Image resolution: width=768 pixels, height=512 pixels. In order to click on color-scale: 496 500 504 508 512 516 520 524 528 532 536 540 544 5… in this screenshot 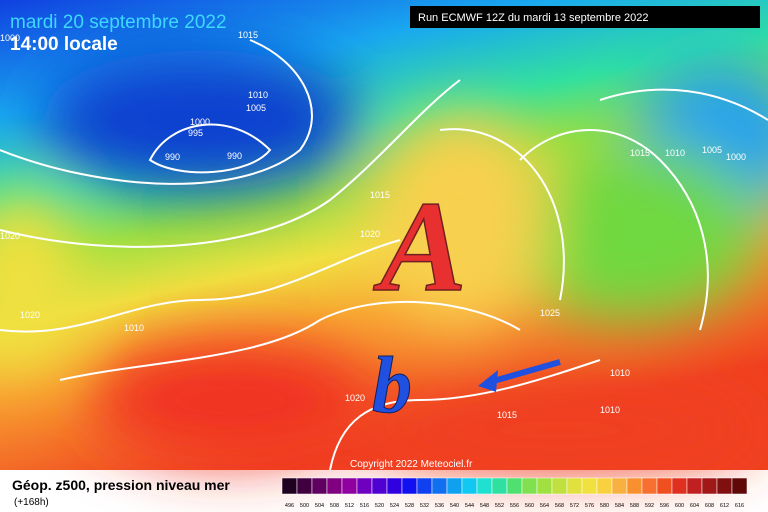, I will do `click(514, 493)`.